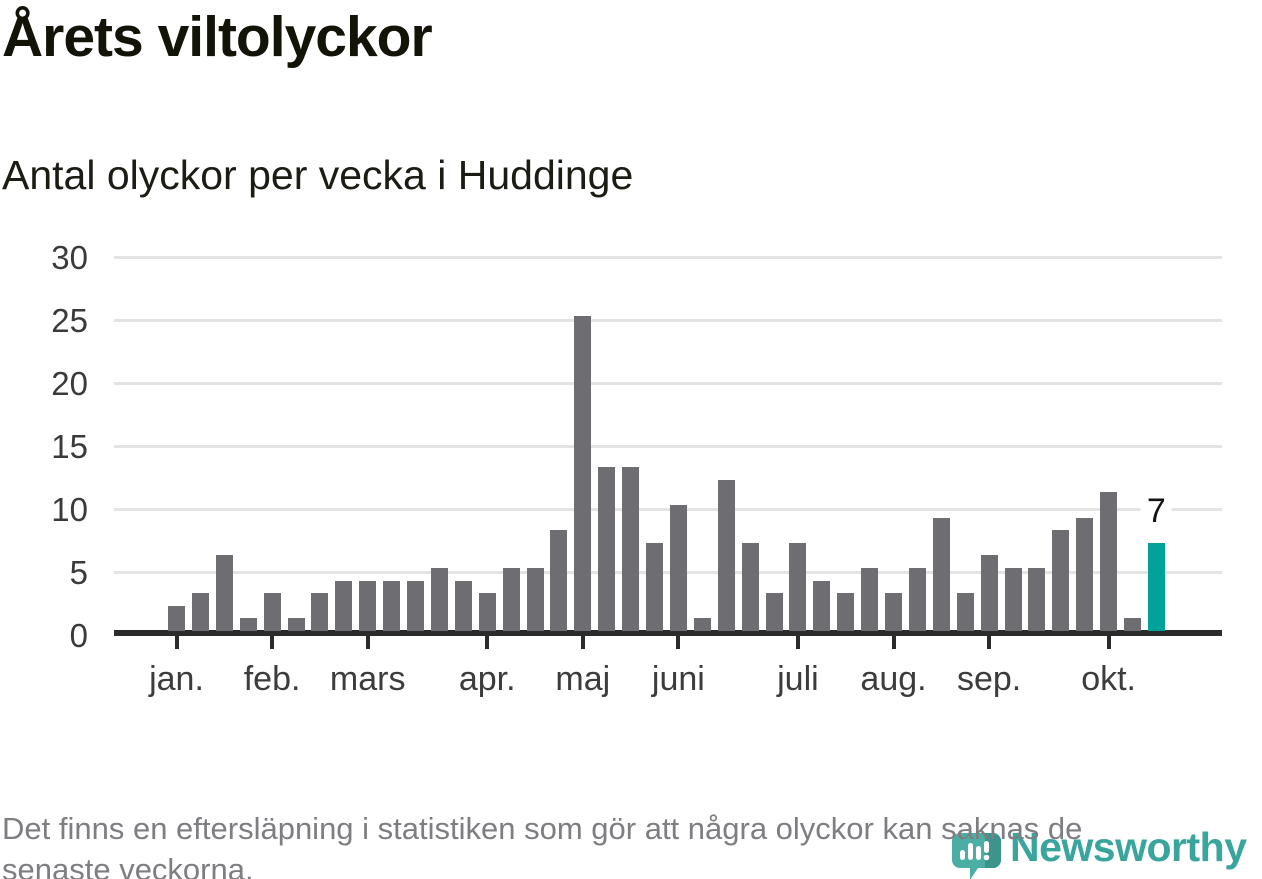  I want to click on x-axis-month-label: maj, so click(583, 679).